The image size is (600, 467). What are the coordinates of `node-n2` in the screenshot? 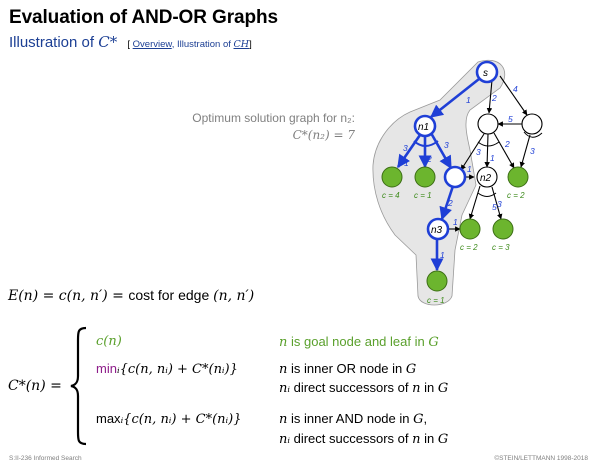 It's located at (487, 177).